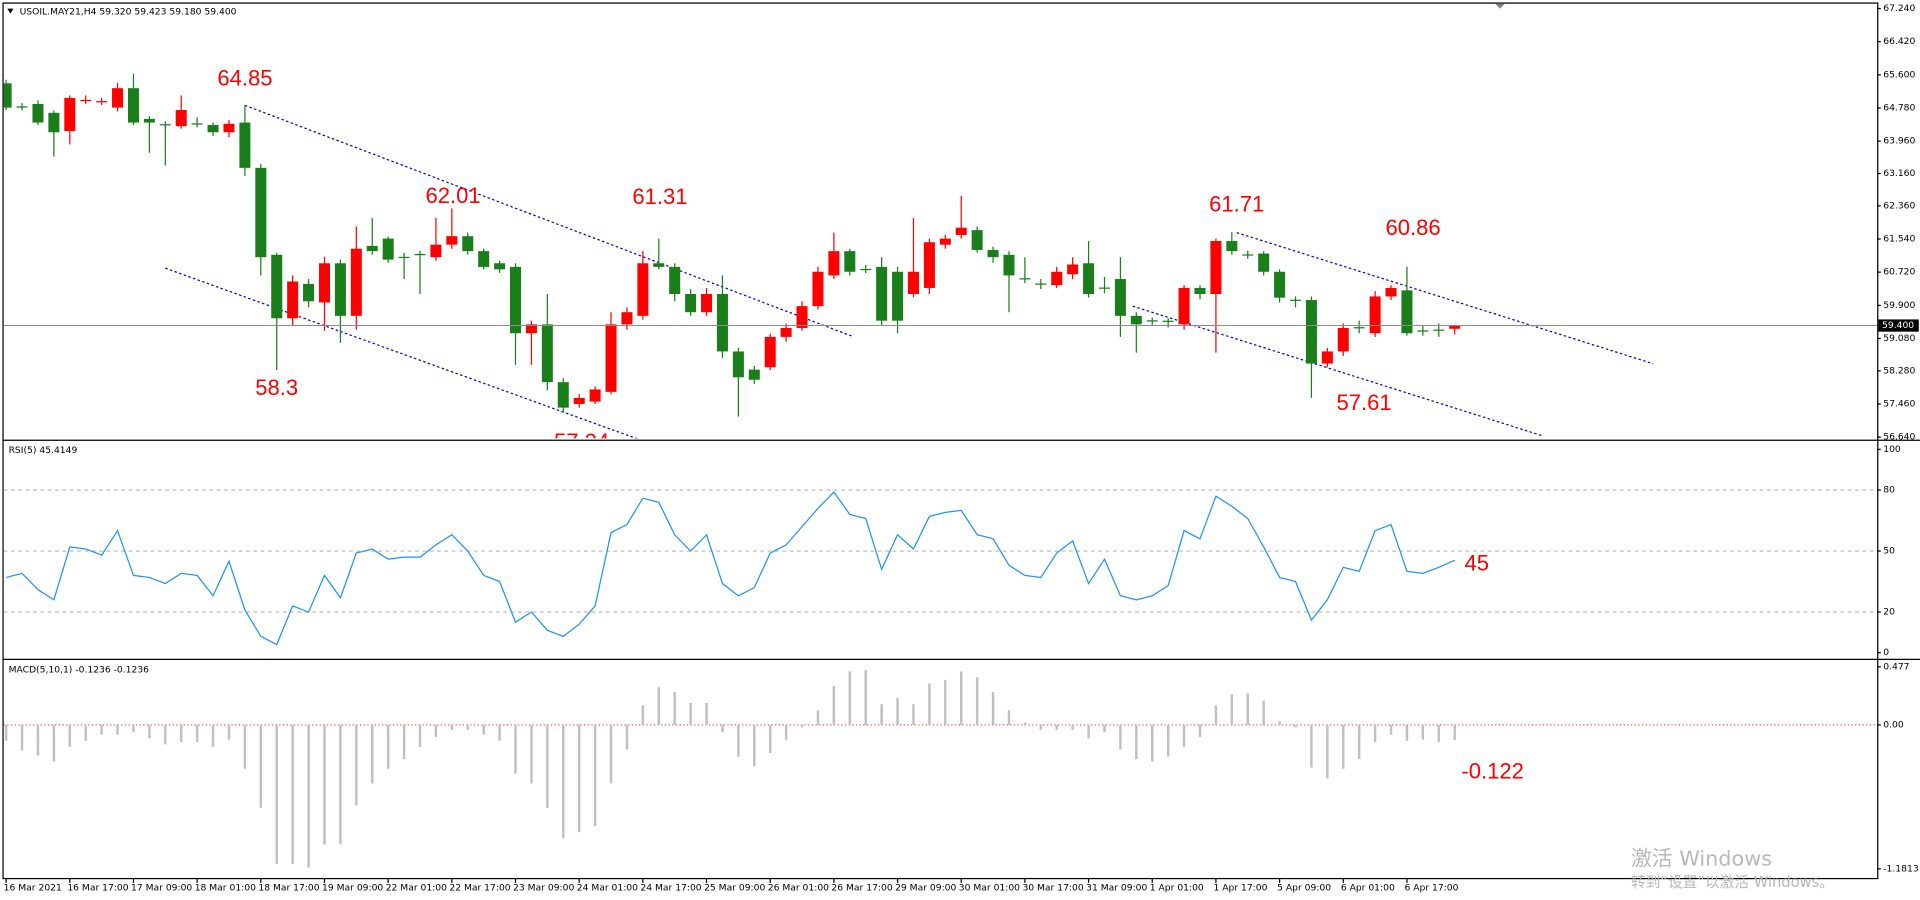 Image resolution: width=1920 pixels, height=900 pixels. I want to click on y-tick-label: 63.960, so click(1899, 141).